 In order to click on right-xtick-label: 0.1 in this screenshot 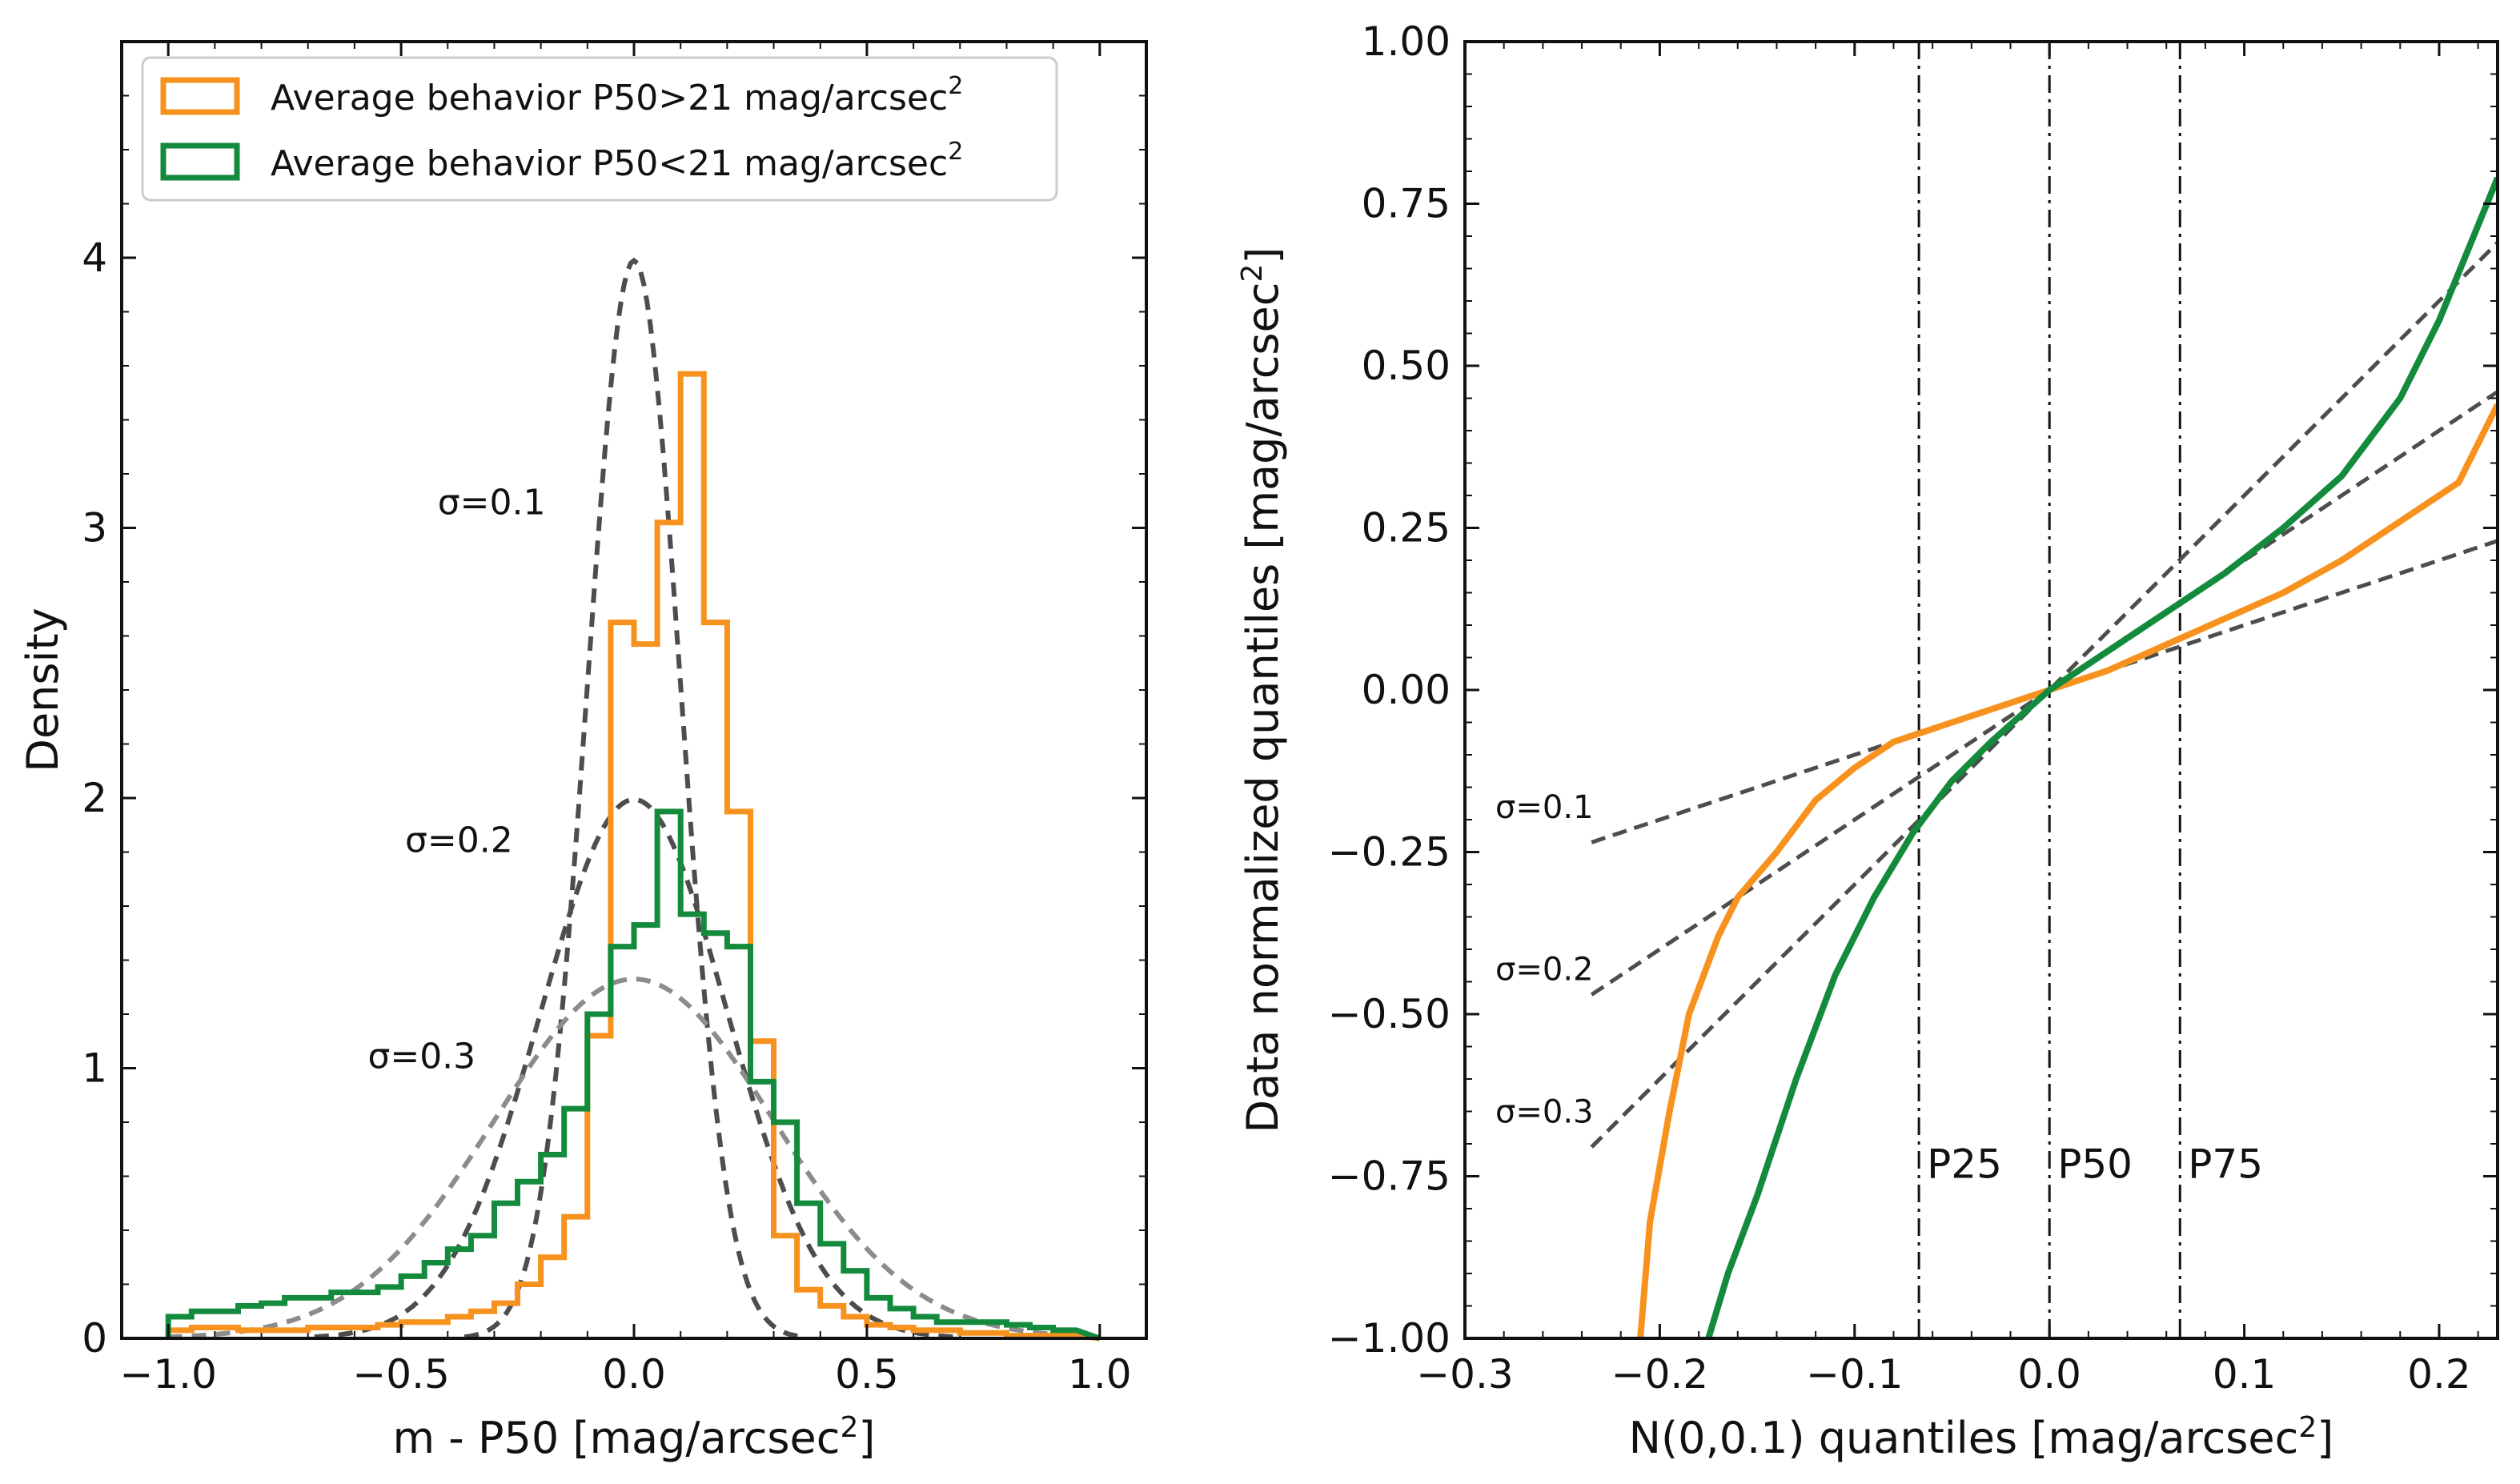, I will do `click(2245, 1374)`.